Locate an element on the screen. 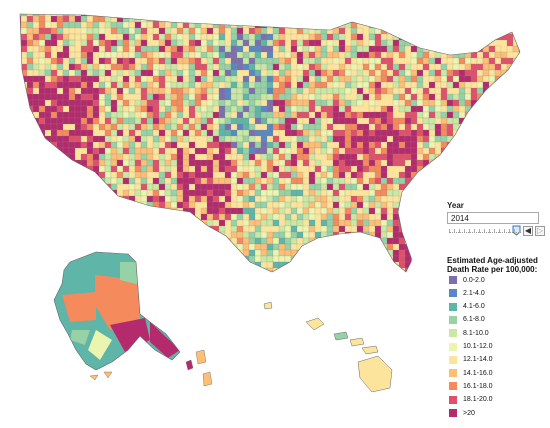  next-year-button: ▷ is located at coordinates (540, 231).